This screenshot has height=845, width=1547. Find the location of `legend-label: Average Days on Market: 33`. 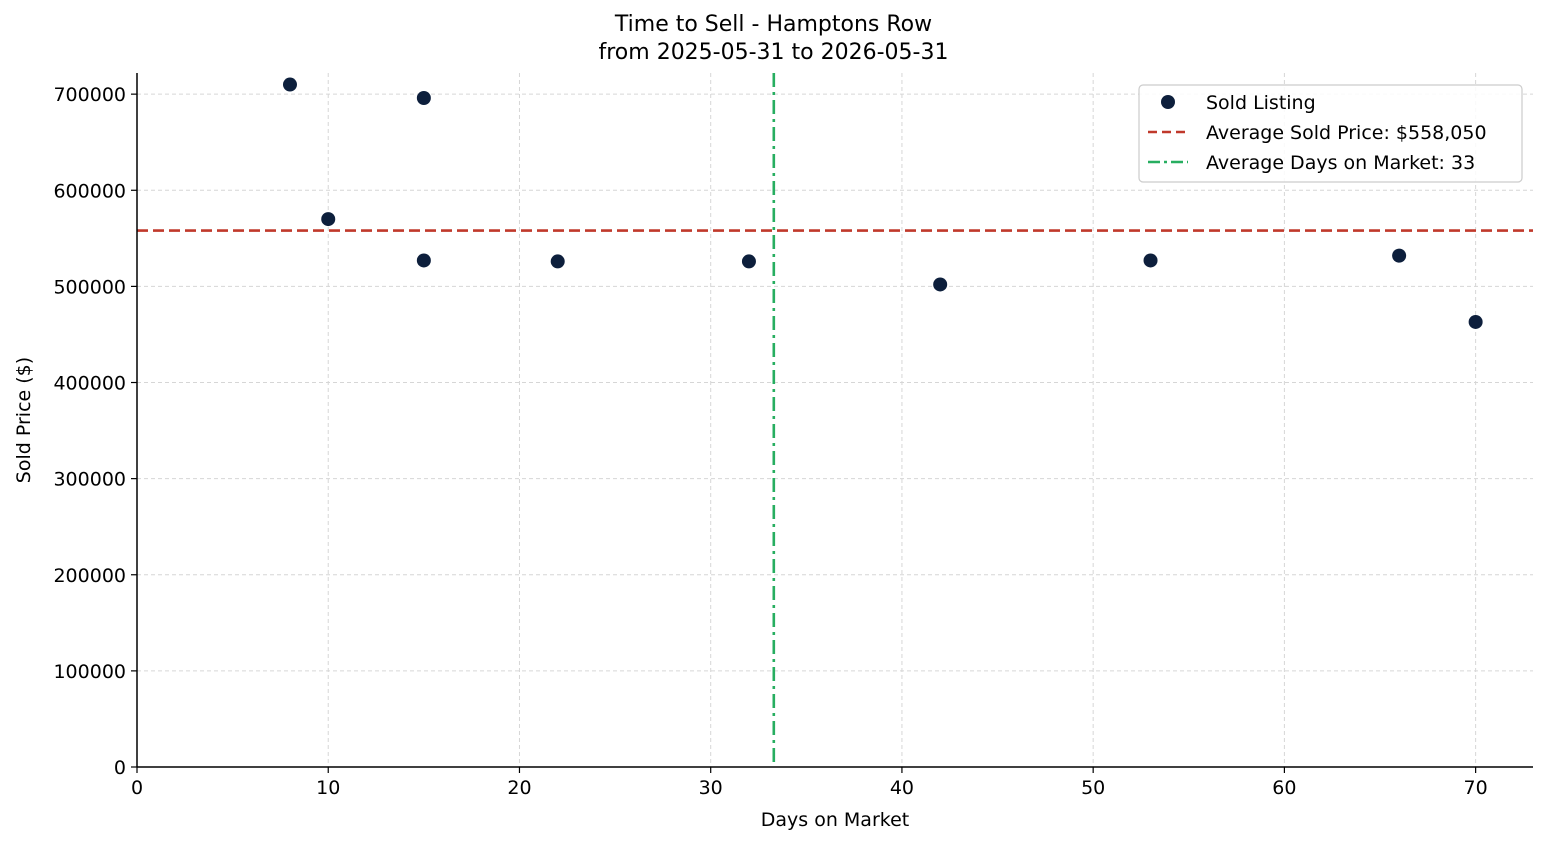

legend-label: Average Days on Market: 33 is located at coordinates (1340, 163).